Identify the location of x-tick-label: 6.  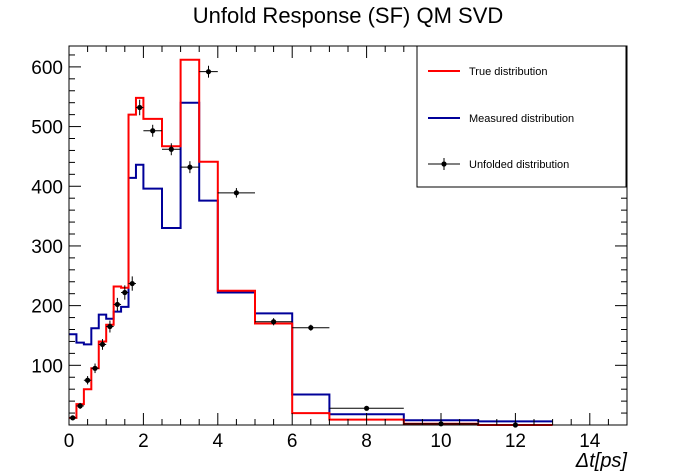
(292, 441).